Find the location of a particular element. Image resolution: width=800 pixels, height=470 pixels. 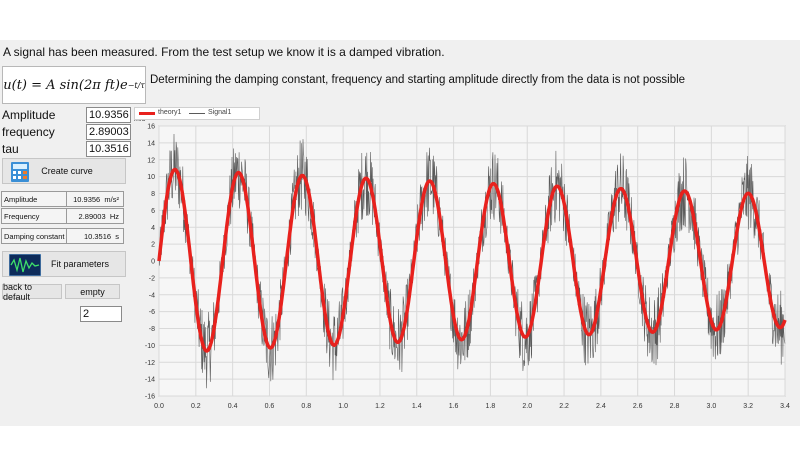

y-tick-label: 10 is located at coordinates (151, 177).